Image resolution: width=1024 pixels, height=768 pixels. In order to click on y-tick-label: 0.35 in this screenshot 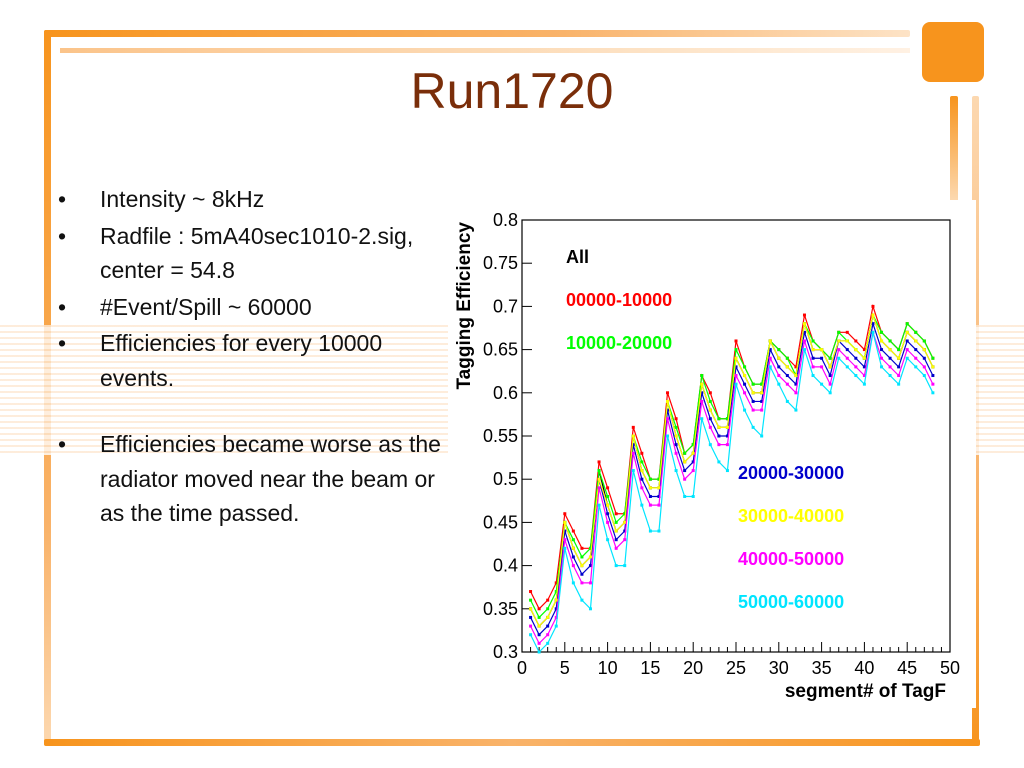, I will do `click(500, 609)`.